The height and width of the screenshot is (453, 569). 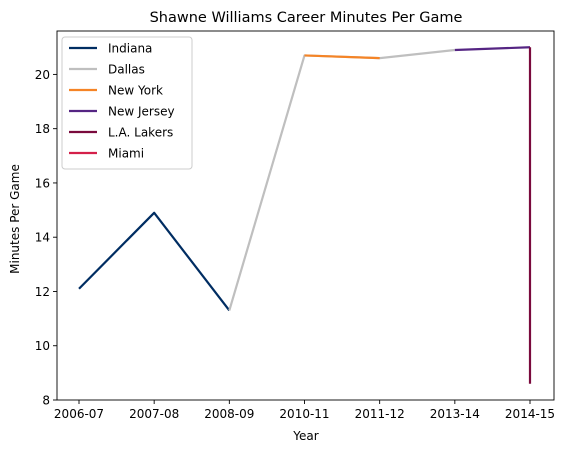 I want to click on y-tick-label: 18, so click(x=42, y=129).